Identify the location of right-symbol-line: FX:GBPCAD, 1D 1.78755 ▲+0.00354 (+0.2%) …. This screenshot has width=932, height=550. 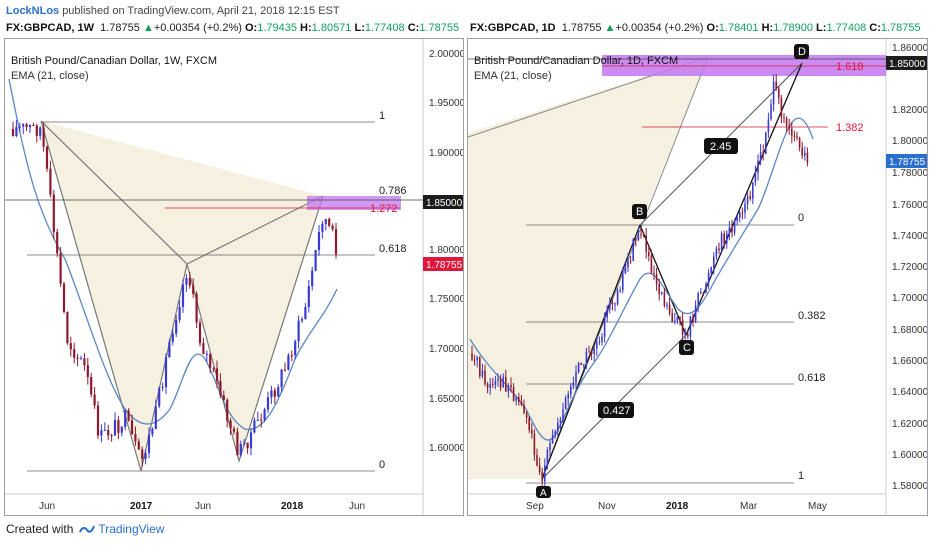
(695, 28).